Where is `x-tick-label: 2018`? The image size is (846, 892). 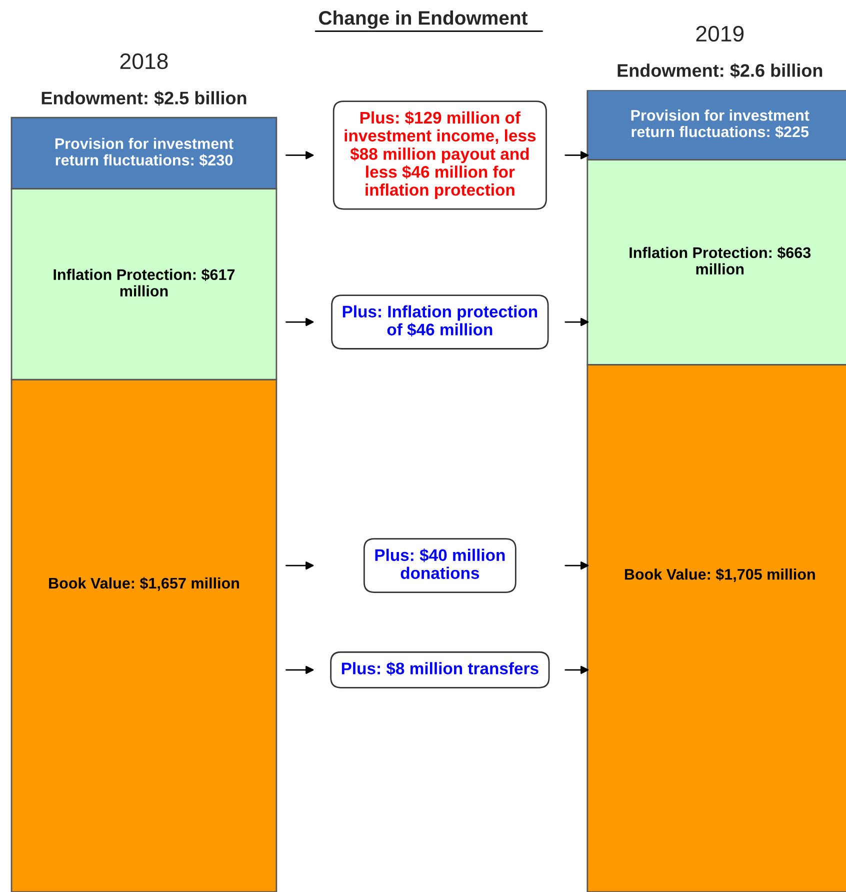
x-tick-label: 2018 is located at coordinates (144, 61).